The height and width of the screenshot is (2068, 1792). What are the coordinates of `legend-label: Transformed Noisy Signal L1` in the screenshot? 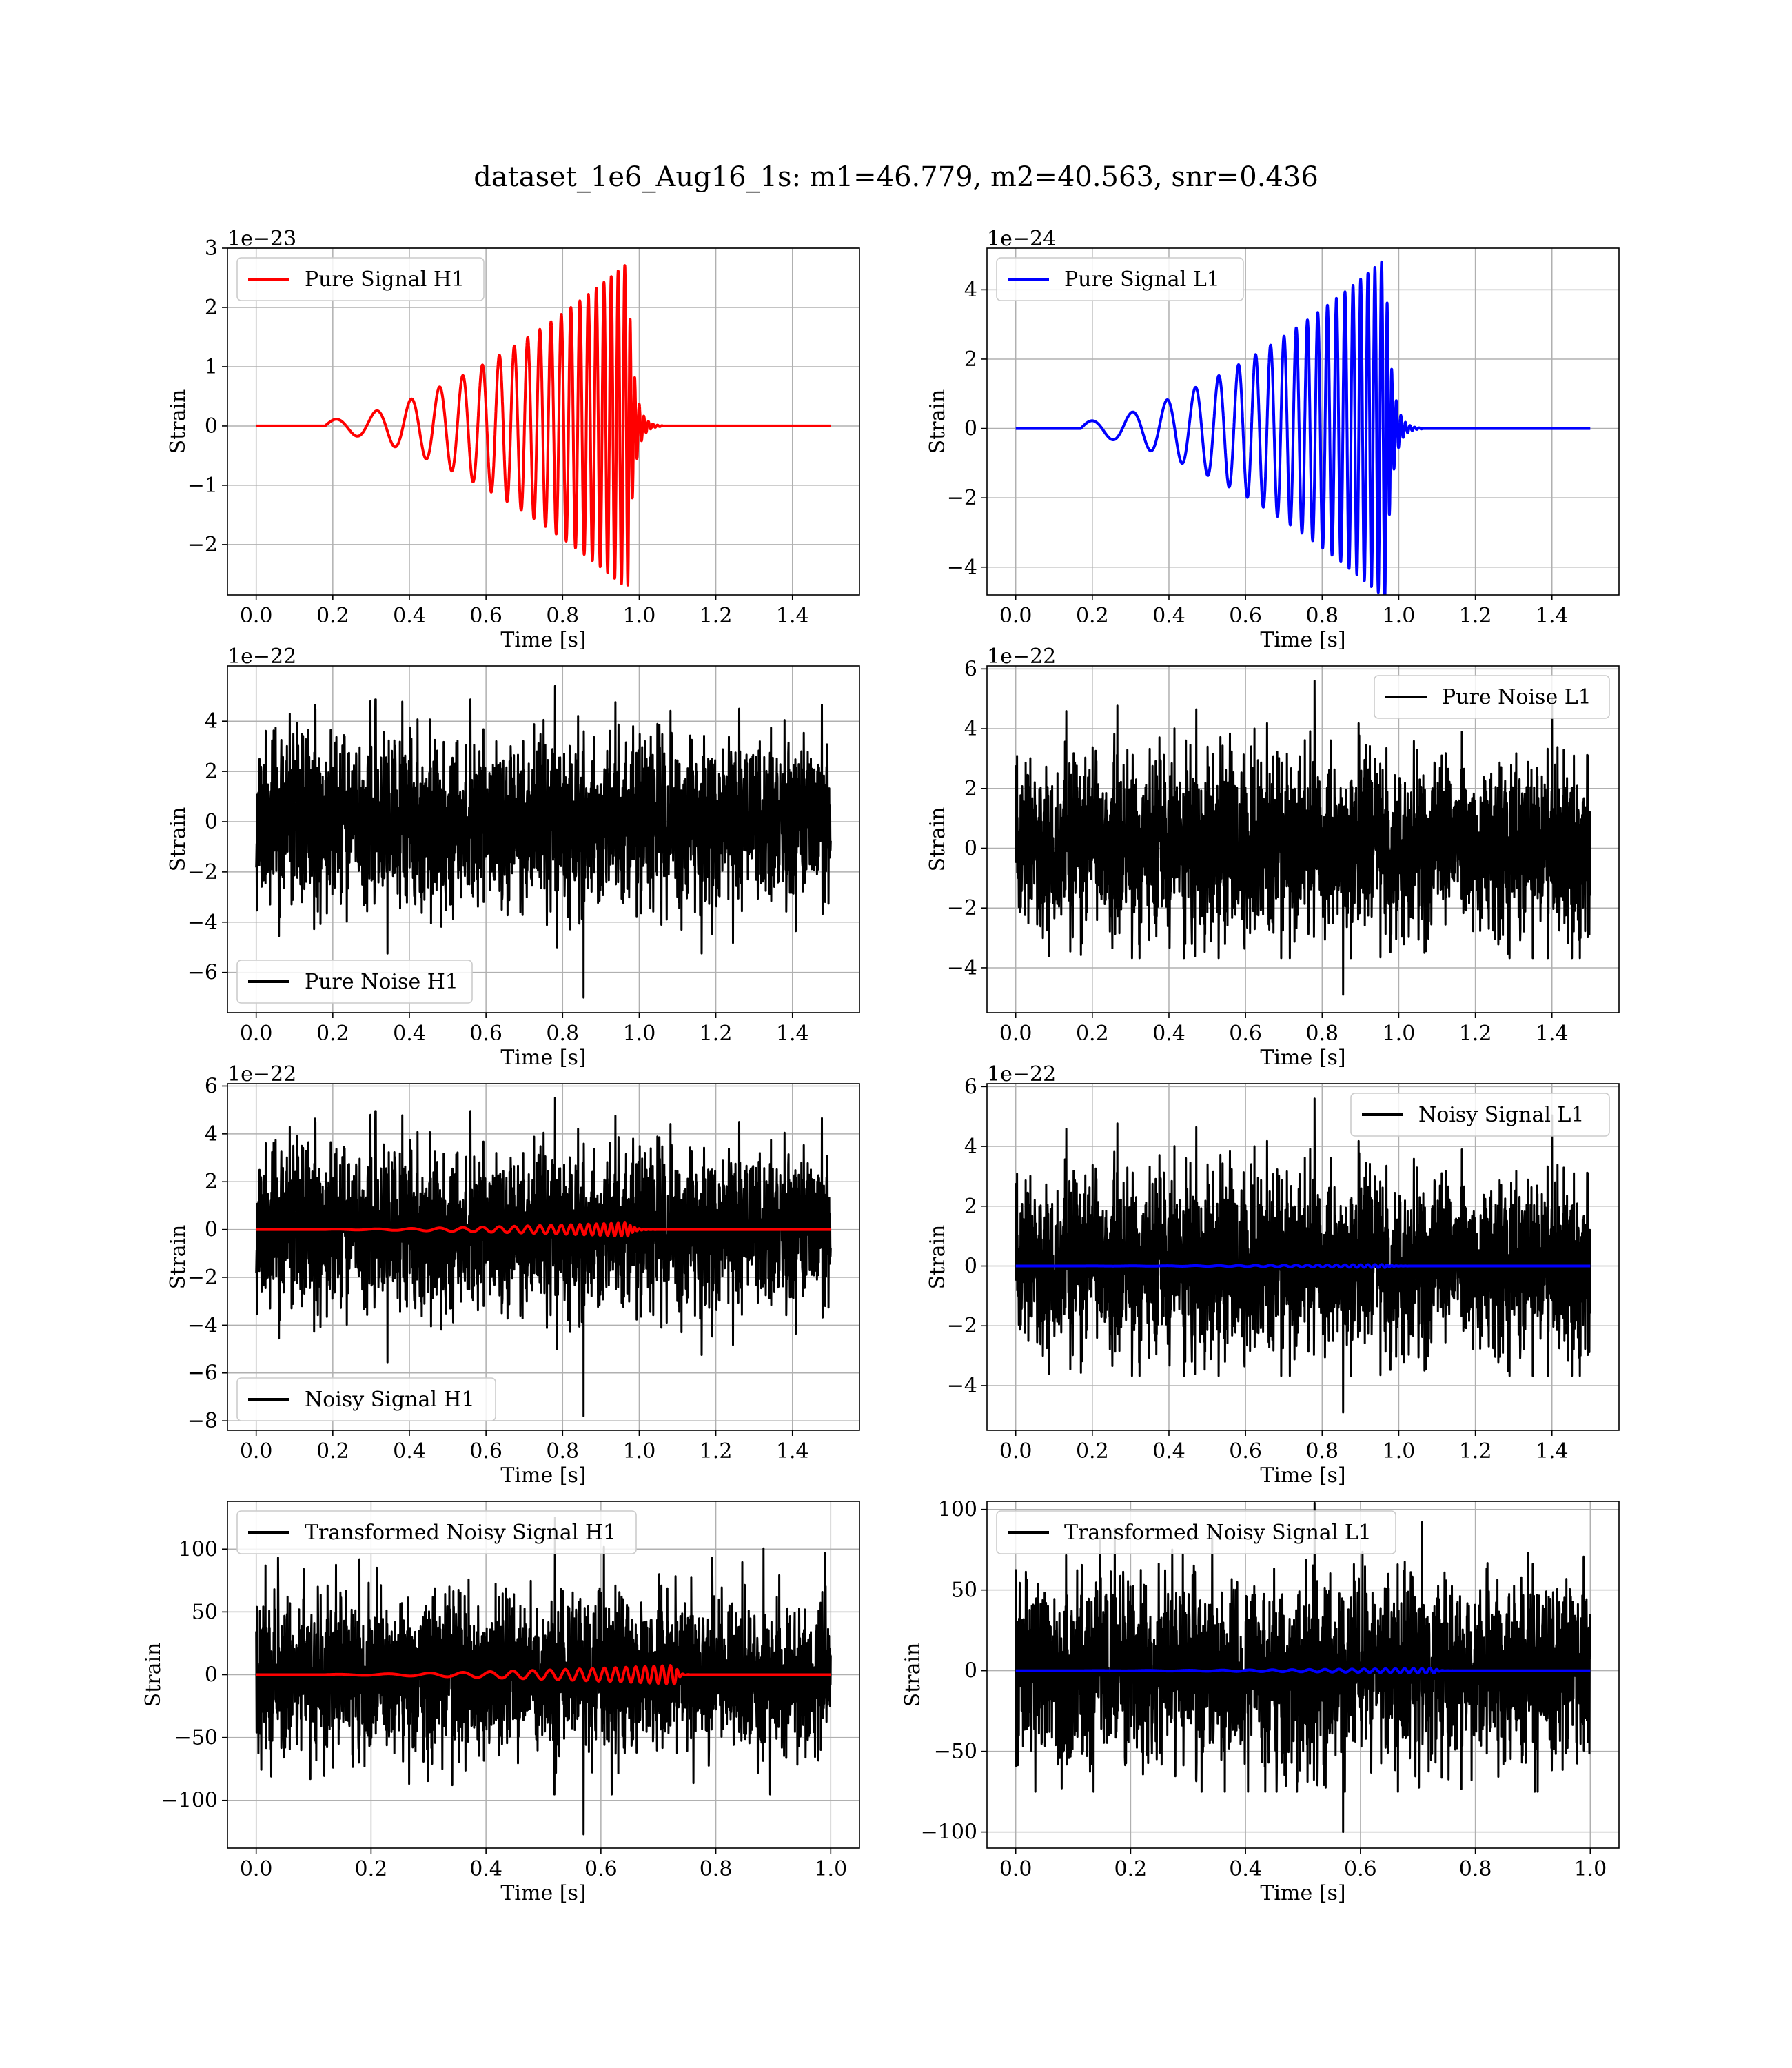 It's located at (1218, 1533).